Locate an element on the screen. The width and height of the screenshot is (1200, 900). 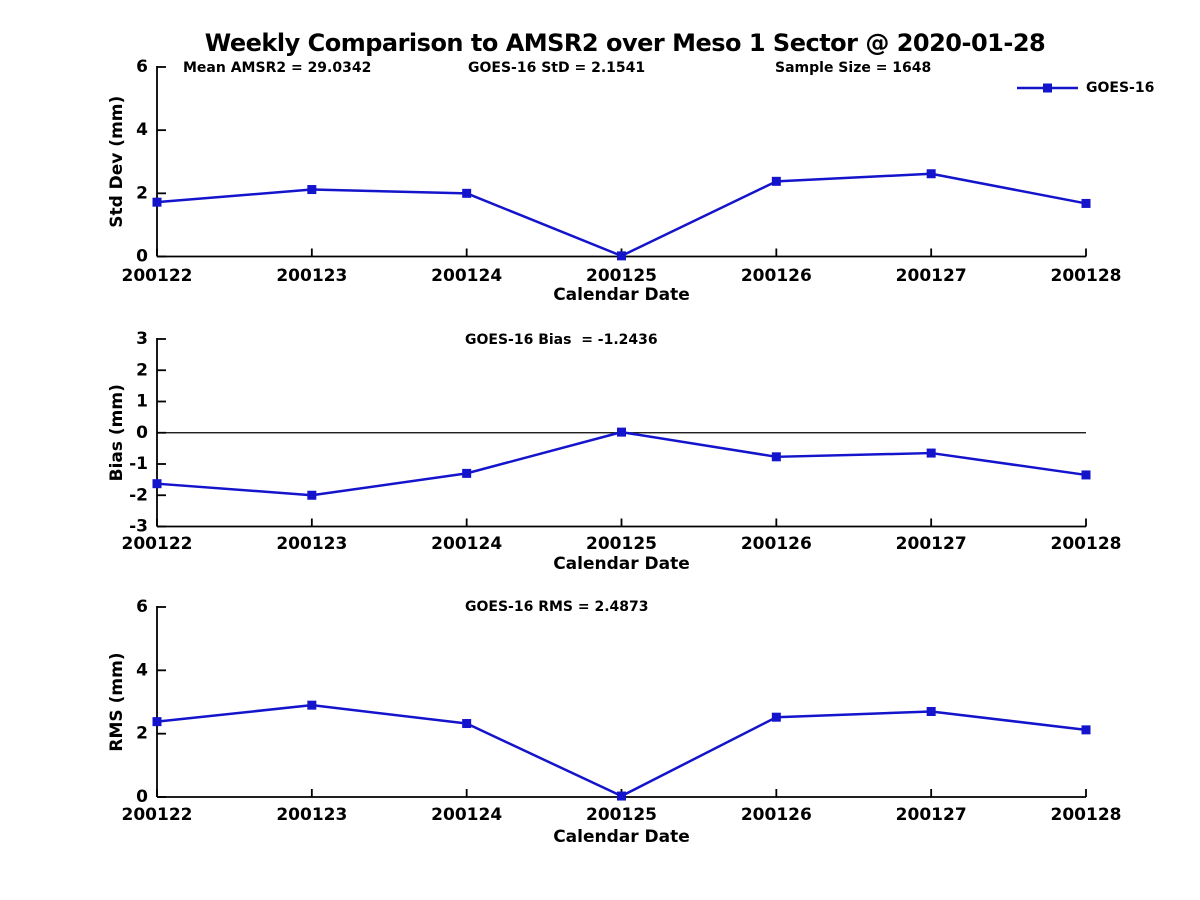
annotation: Sample Size = 1648 is located at coordinates (853, 68).